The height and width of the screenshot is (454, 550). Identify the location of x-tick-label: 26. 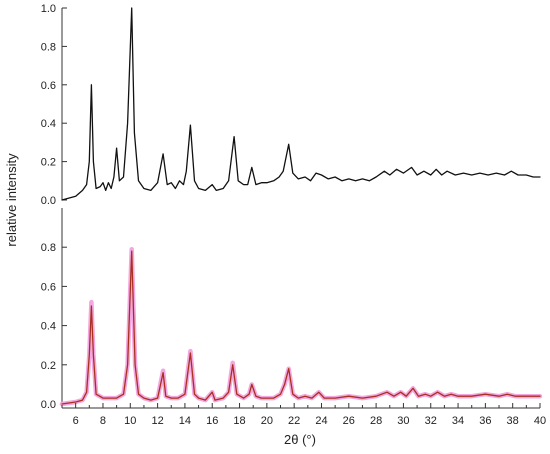
(349, 421).